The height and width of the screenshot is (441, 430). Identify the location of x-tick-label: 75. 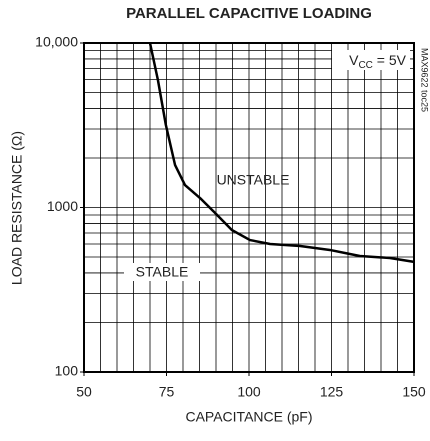
(167, 392).